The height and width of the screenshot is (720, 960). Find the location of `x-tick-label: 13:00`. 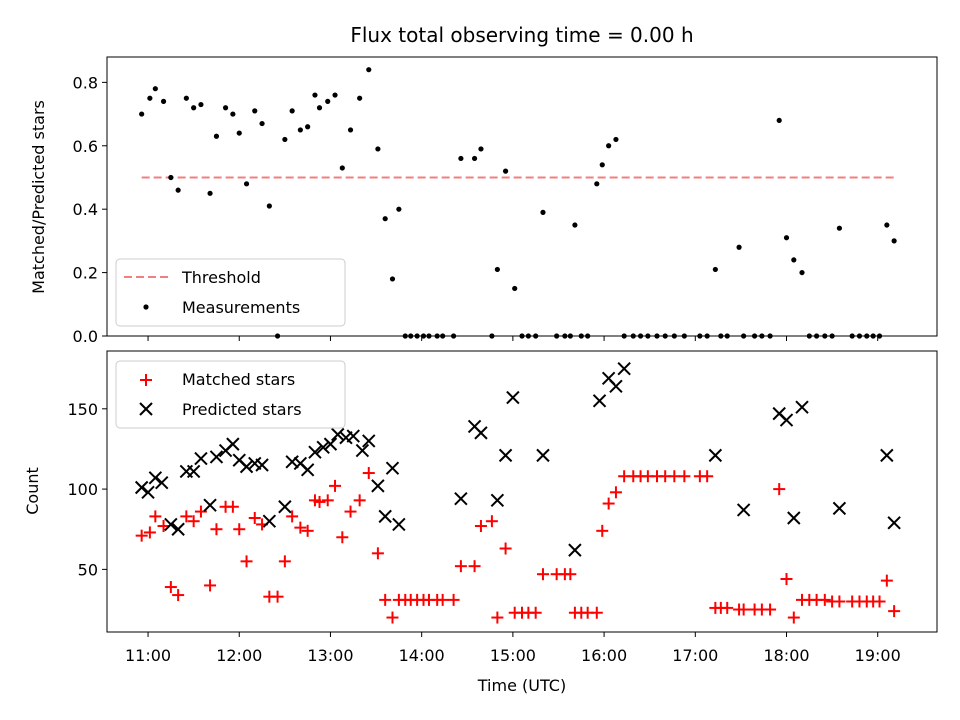

x-tick-label: 13:00 is located at coordinates (330, 655).